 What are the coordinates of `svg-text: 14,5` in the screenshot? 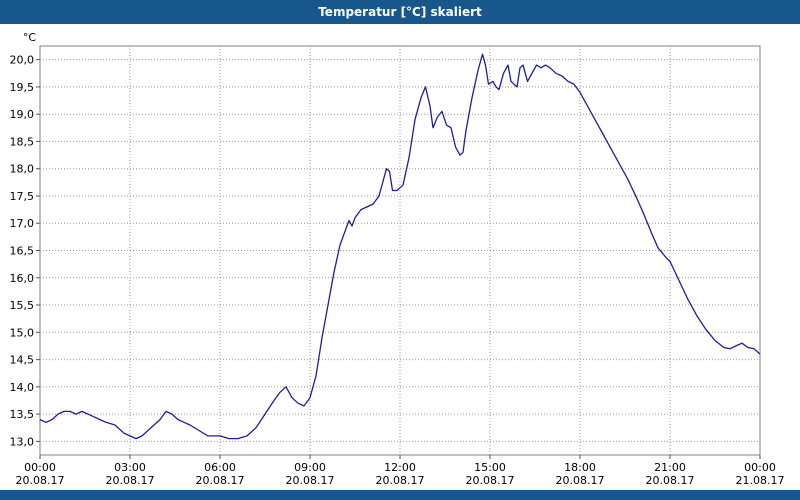 It's located at (22, 360).